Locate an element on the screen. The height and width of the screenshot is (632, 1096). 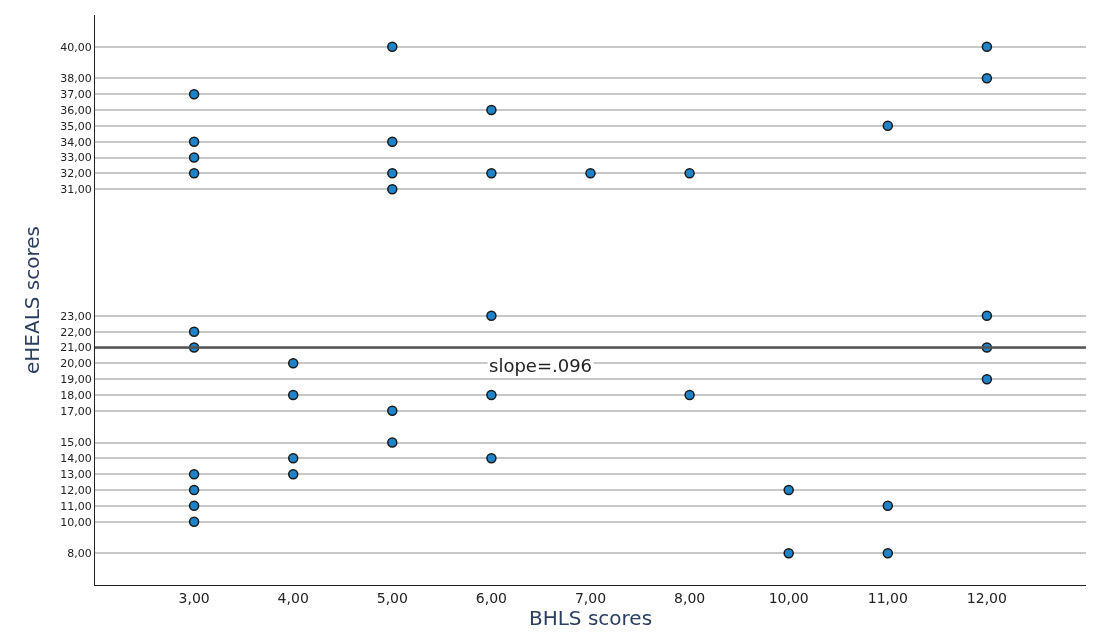
y-tick-label: 23,00 is located at coordinates (76, 316).